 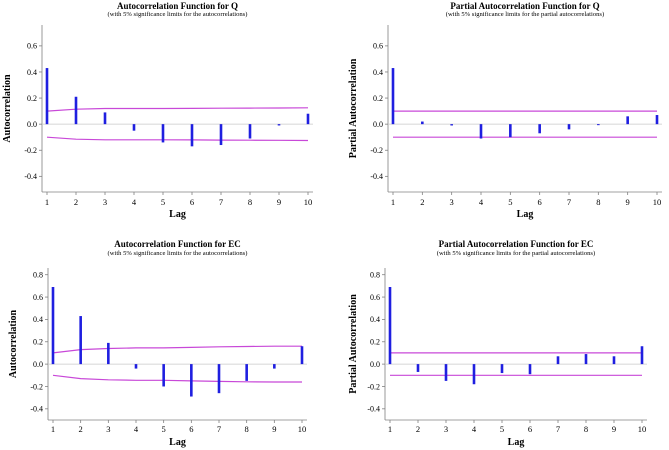 What do you see at coordinates (524, 6) in the screenshot?
I see `chart-title: Partial Autocorrelation Function for Q` at bounding box center [524, 6].